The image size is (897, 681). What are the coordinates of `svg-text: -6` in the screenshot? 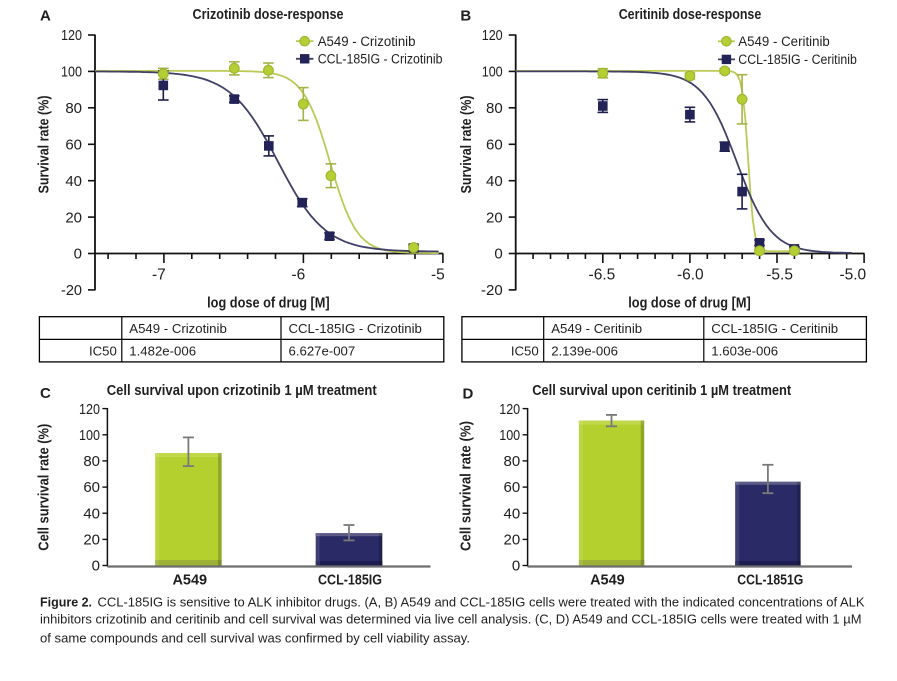 It's located at (299, 275).